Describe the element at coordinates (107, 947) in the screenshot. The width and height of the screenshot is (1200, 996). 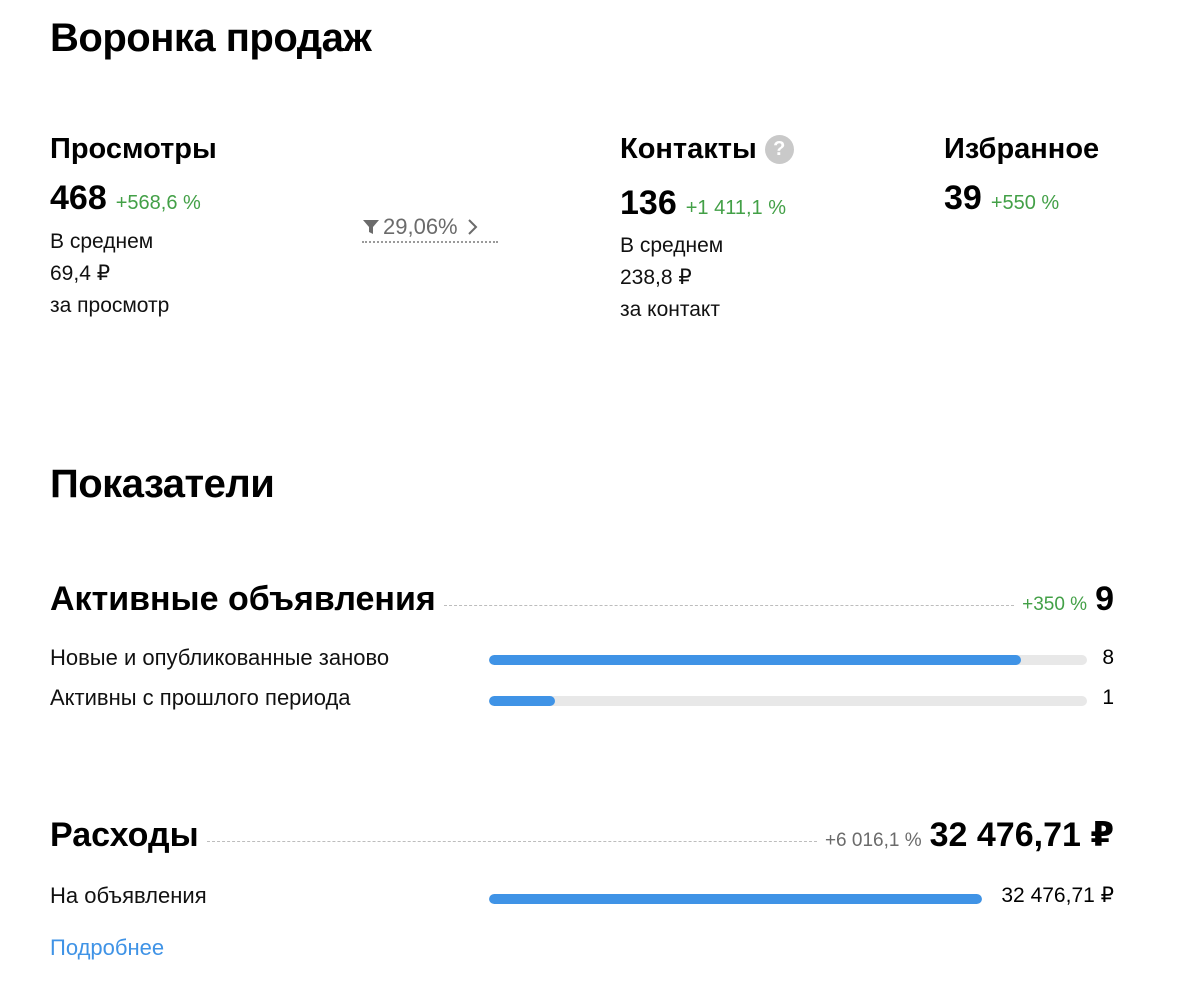
I see `more-details-link: Подробнее` at that location.